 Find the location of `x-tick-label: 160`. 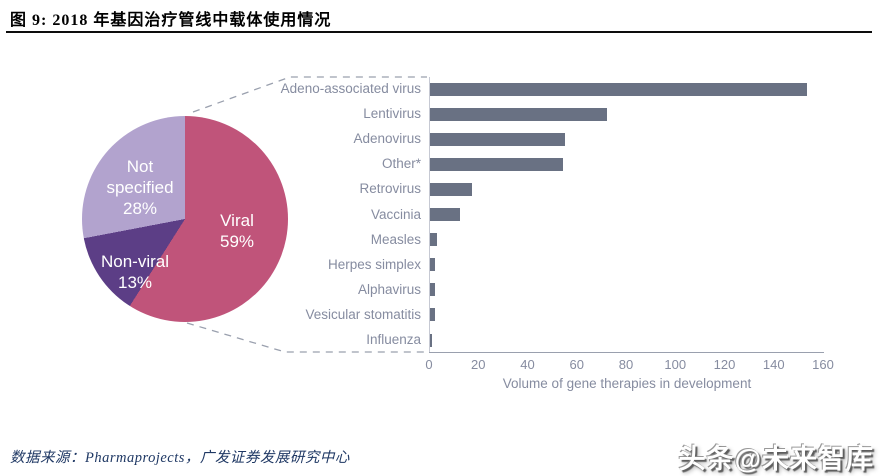

x-tick-label: 160 is located at coordinates (823, 364).